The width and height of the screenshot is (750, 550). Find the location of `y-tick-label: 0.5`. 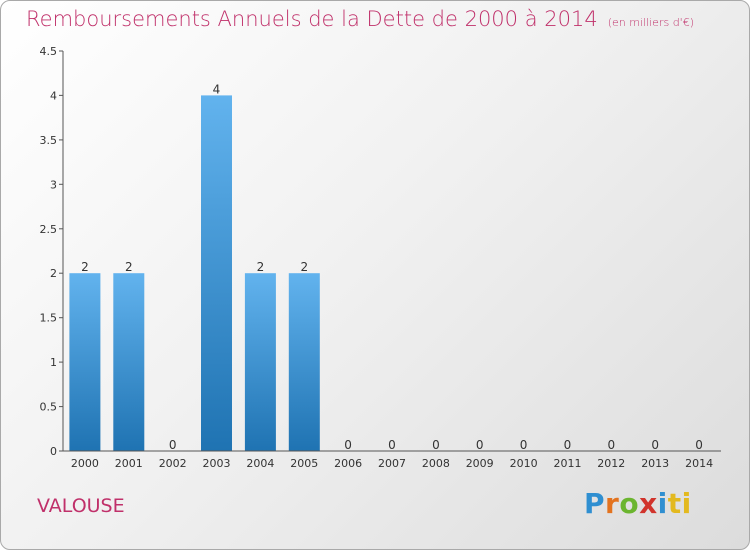

y-tick-label: 0.5 is located at coordinates (49, 407).